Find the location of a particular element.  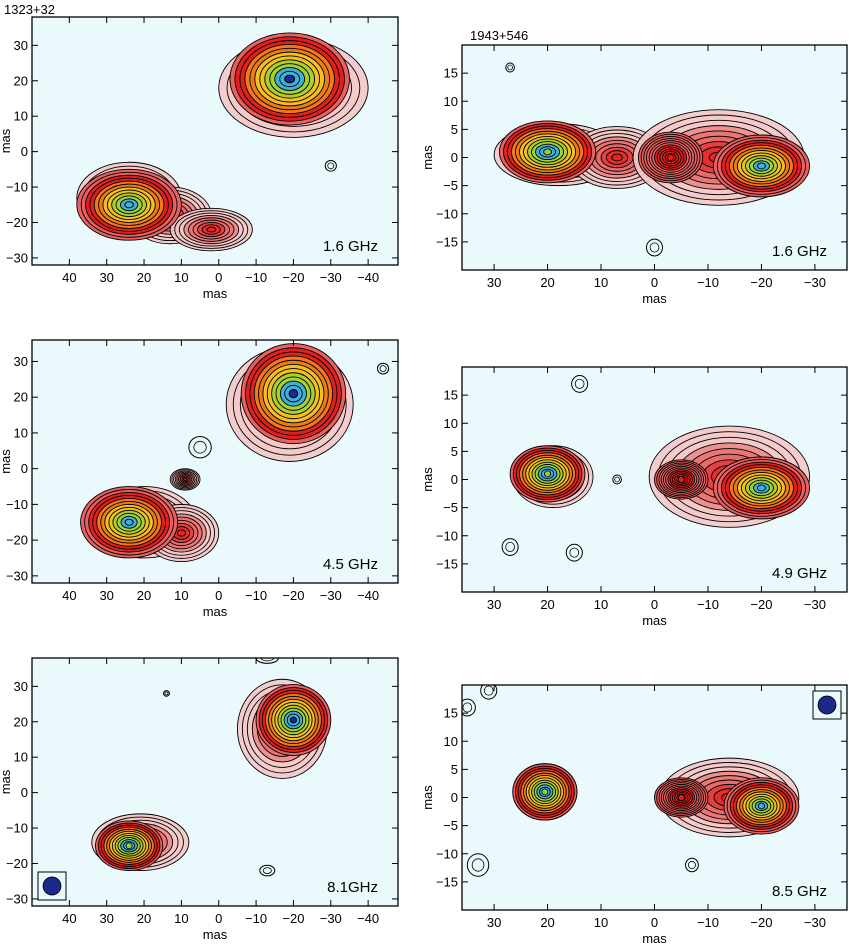

frequency-label: 1.6 GHz is located at coordinates (350, 246).